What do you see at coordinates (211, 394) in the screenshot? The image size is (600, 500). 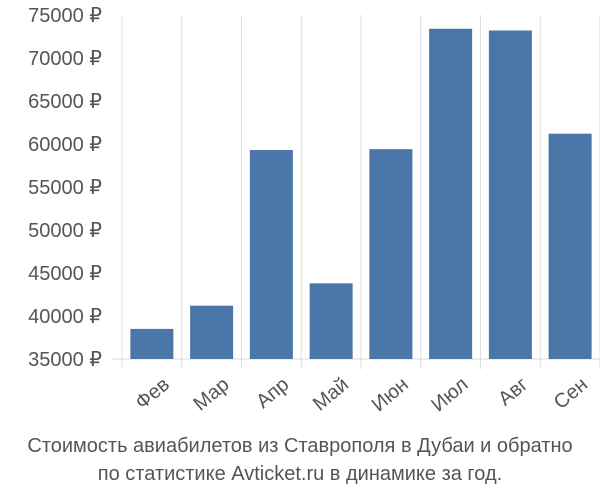 I see `x-category-label: Мар` at bounding box center [211, 394].